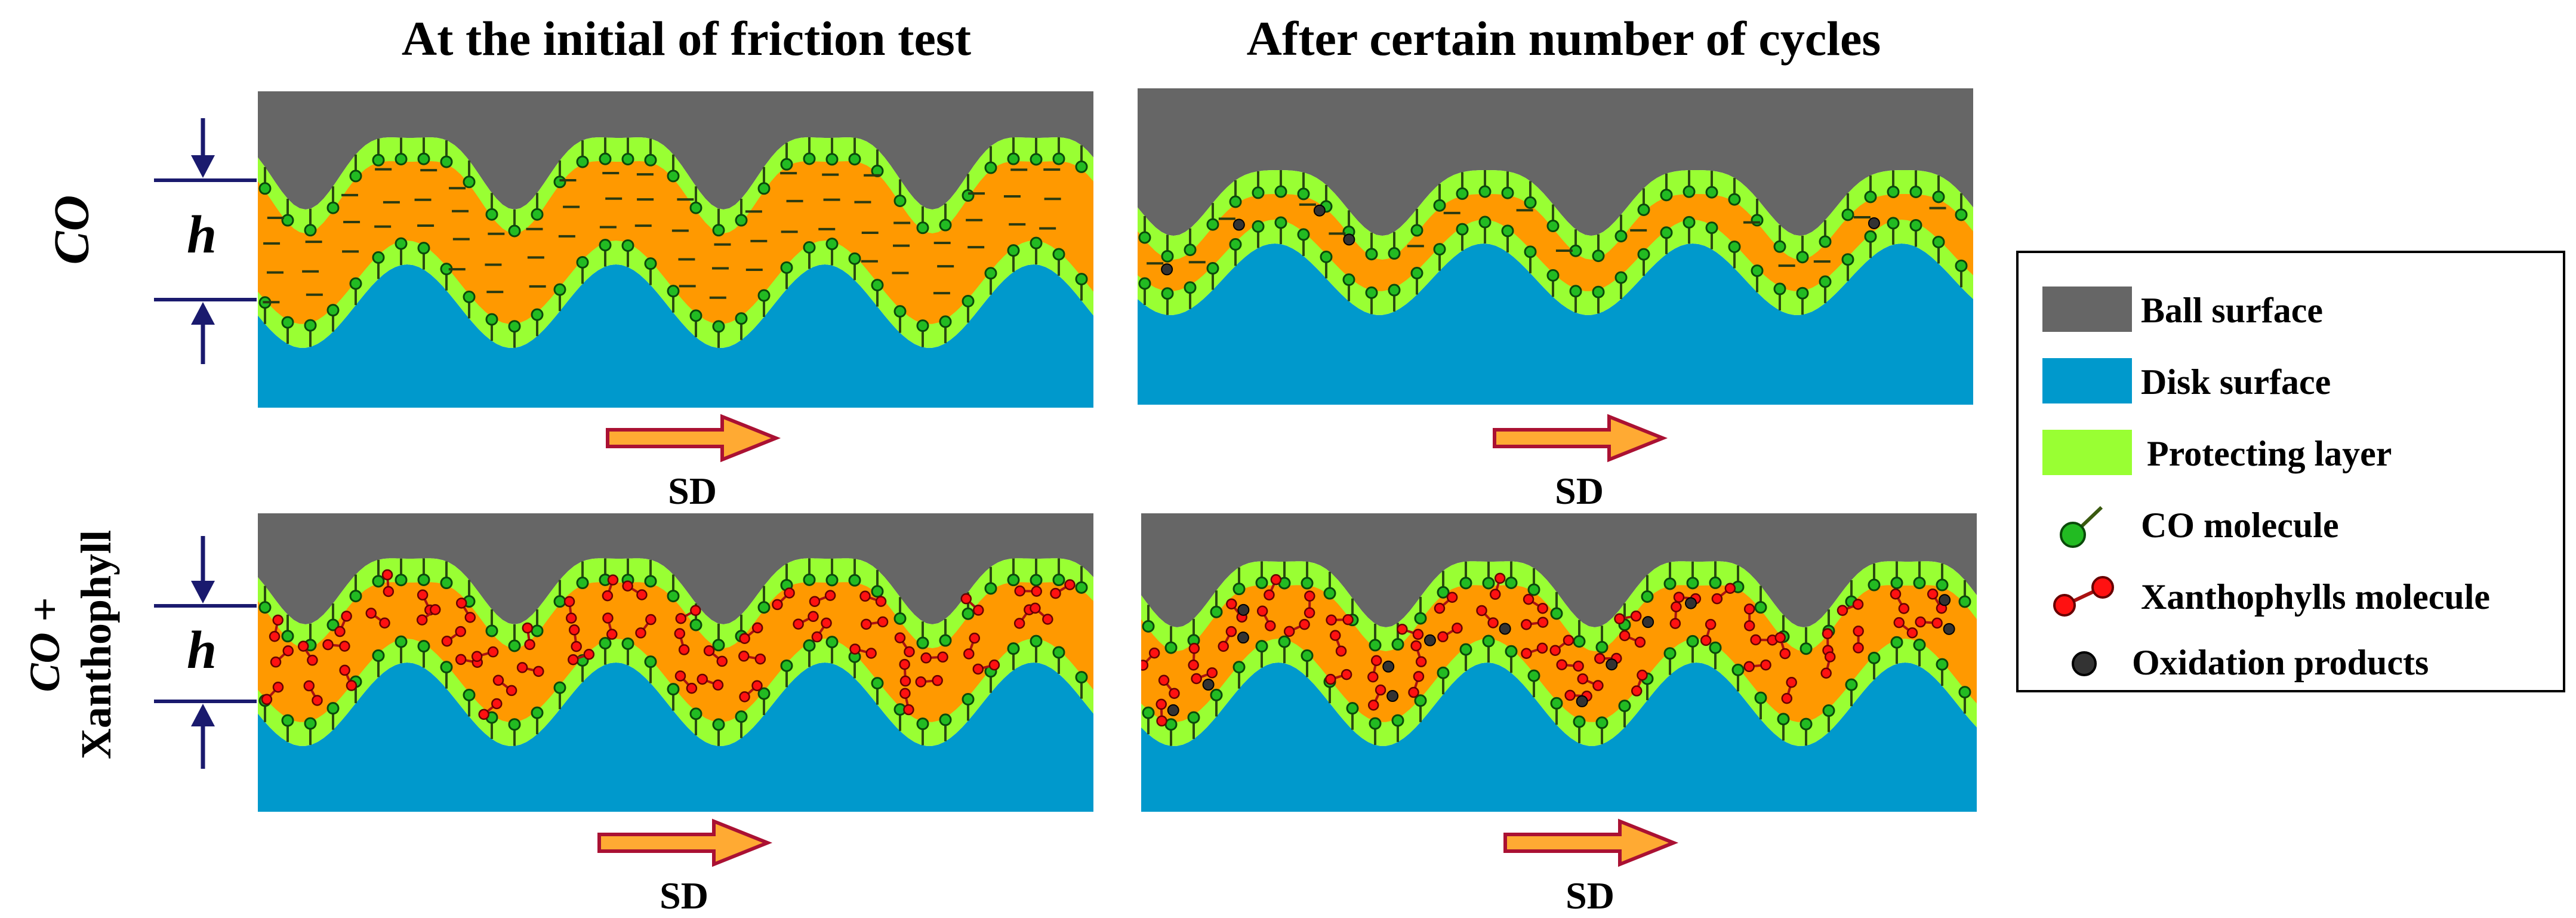  What do you see at coordinates (1590, 867) in the screenshot?
I see `sd-indicator-4: SD` at bounding box center [1590, 867].